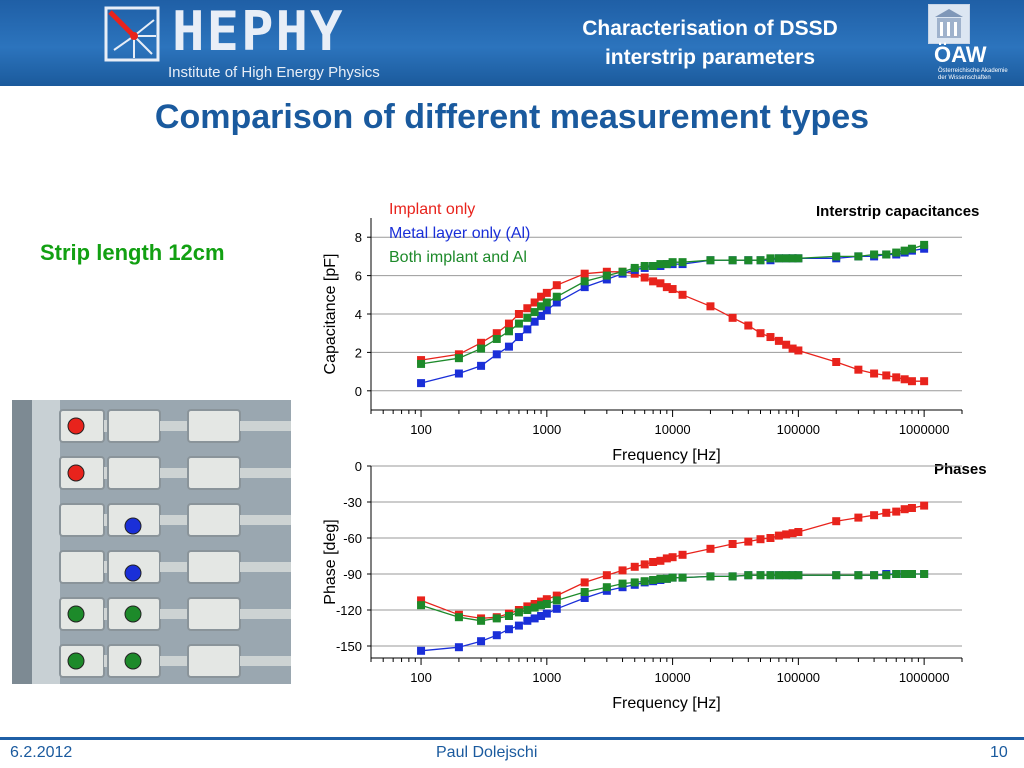  I want to click on y-tick-label: -60, so click(352, 538).